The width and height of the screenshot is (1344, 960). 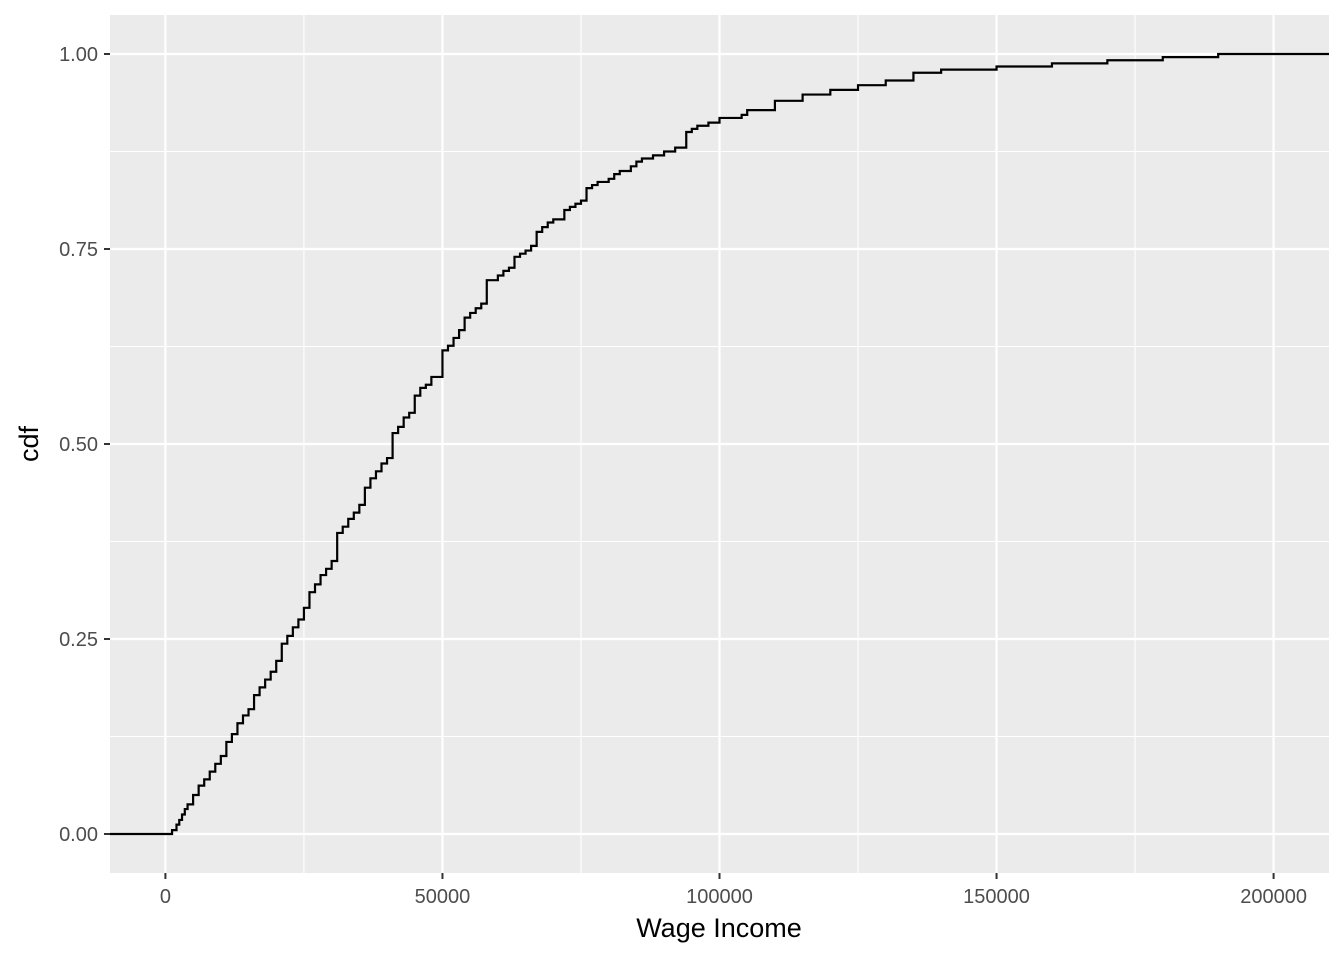 I want to click on y-axis: 0.00 0.25 0.50 0.75 1.00, so click(x=84, y=445).